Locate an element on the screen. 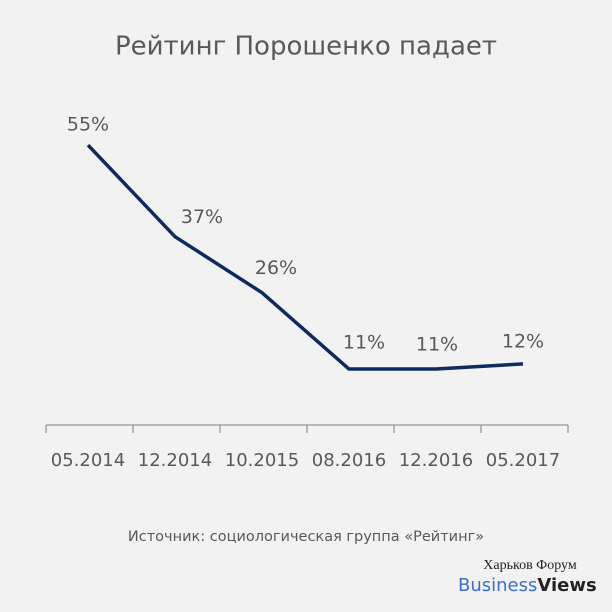 This screenshot has width=612, height=612. data-label: 55% is located at coordinates (88, 125).